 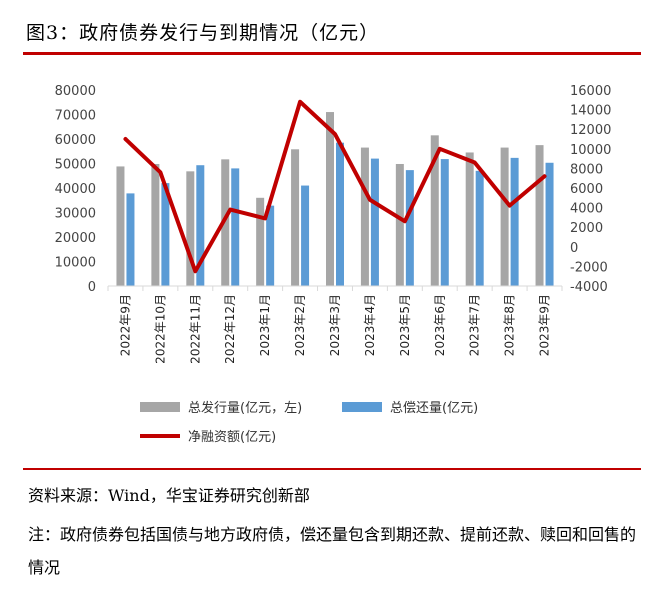 I want to click on right-tick-label-3: 2000, so click(x=586, y=228).